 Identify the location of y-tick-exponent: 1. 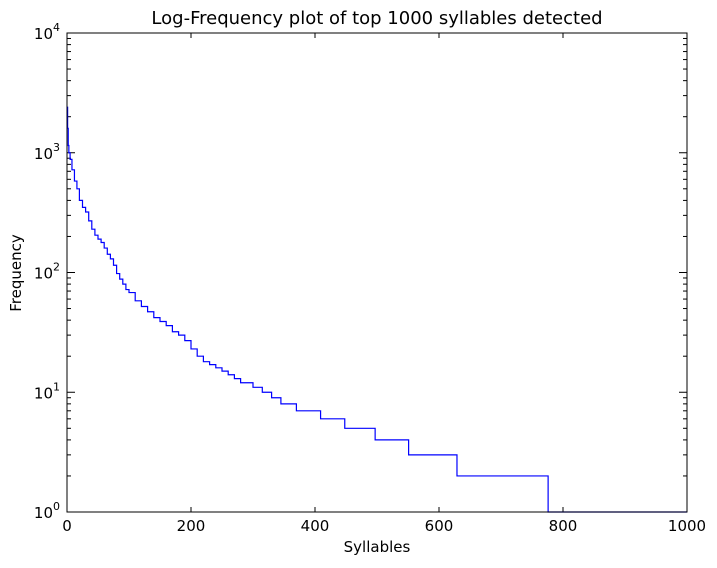
(56, 386).